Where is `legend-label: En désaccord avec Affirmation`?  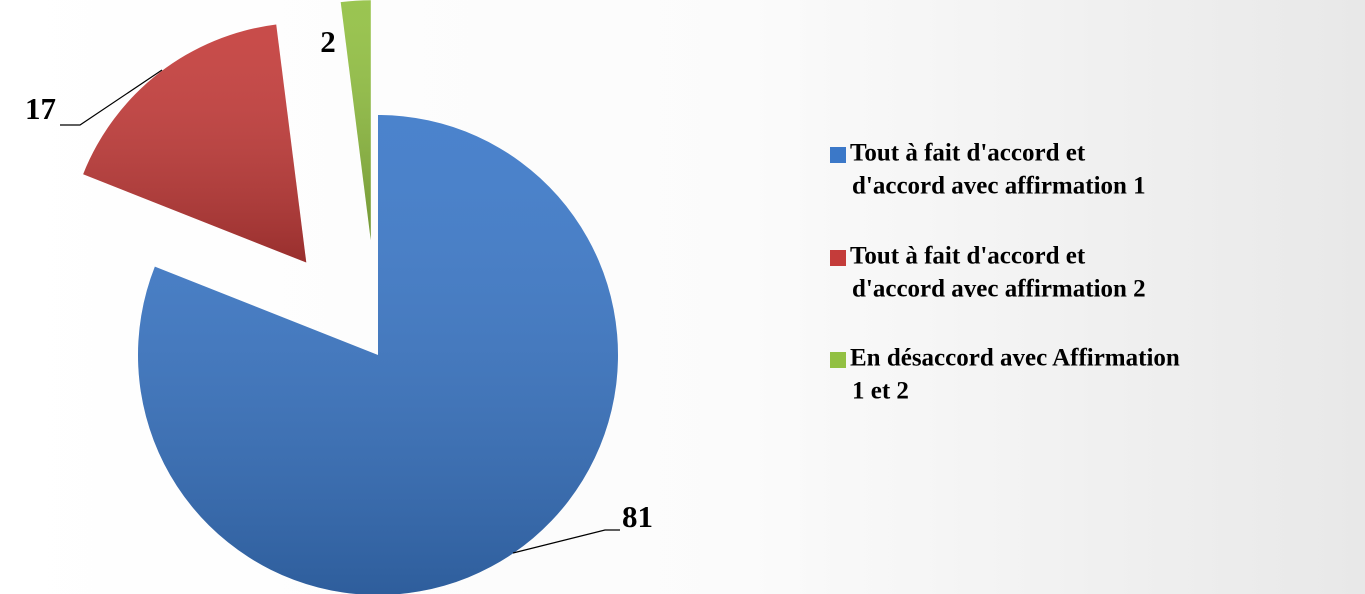 legend-label: En désaccord avec Affirmation is located at coordinates (1015, 358).